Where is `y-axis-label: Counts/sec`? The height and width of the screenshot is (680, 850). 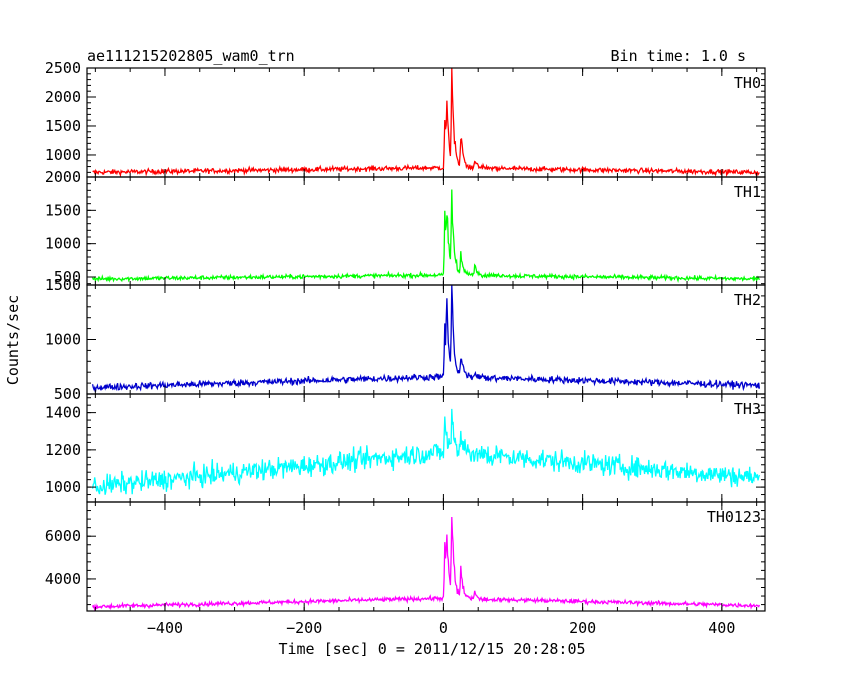 y-axis-label: Counts/sec is located at coordinates (13, 340).